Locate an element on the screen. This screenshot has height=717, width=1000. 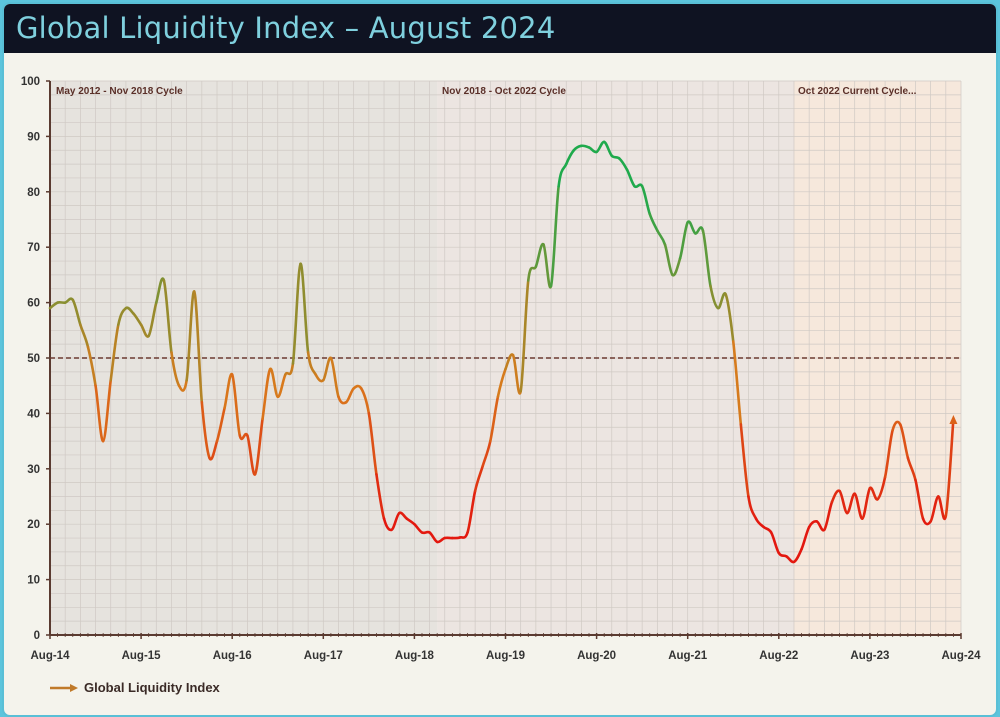
legend-arrow-icon is located at coordinates (64, 687).